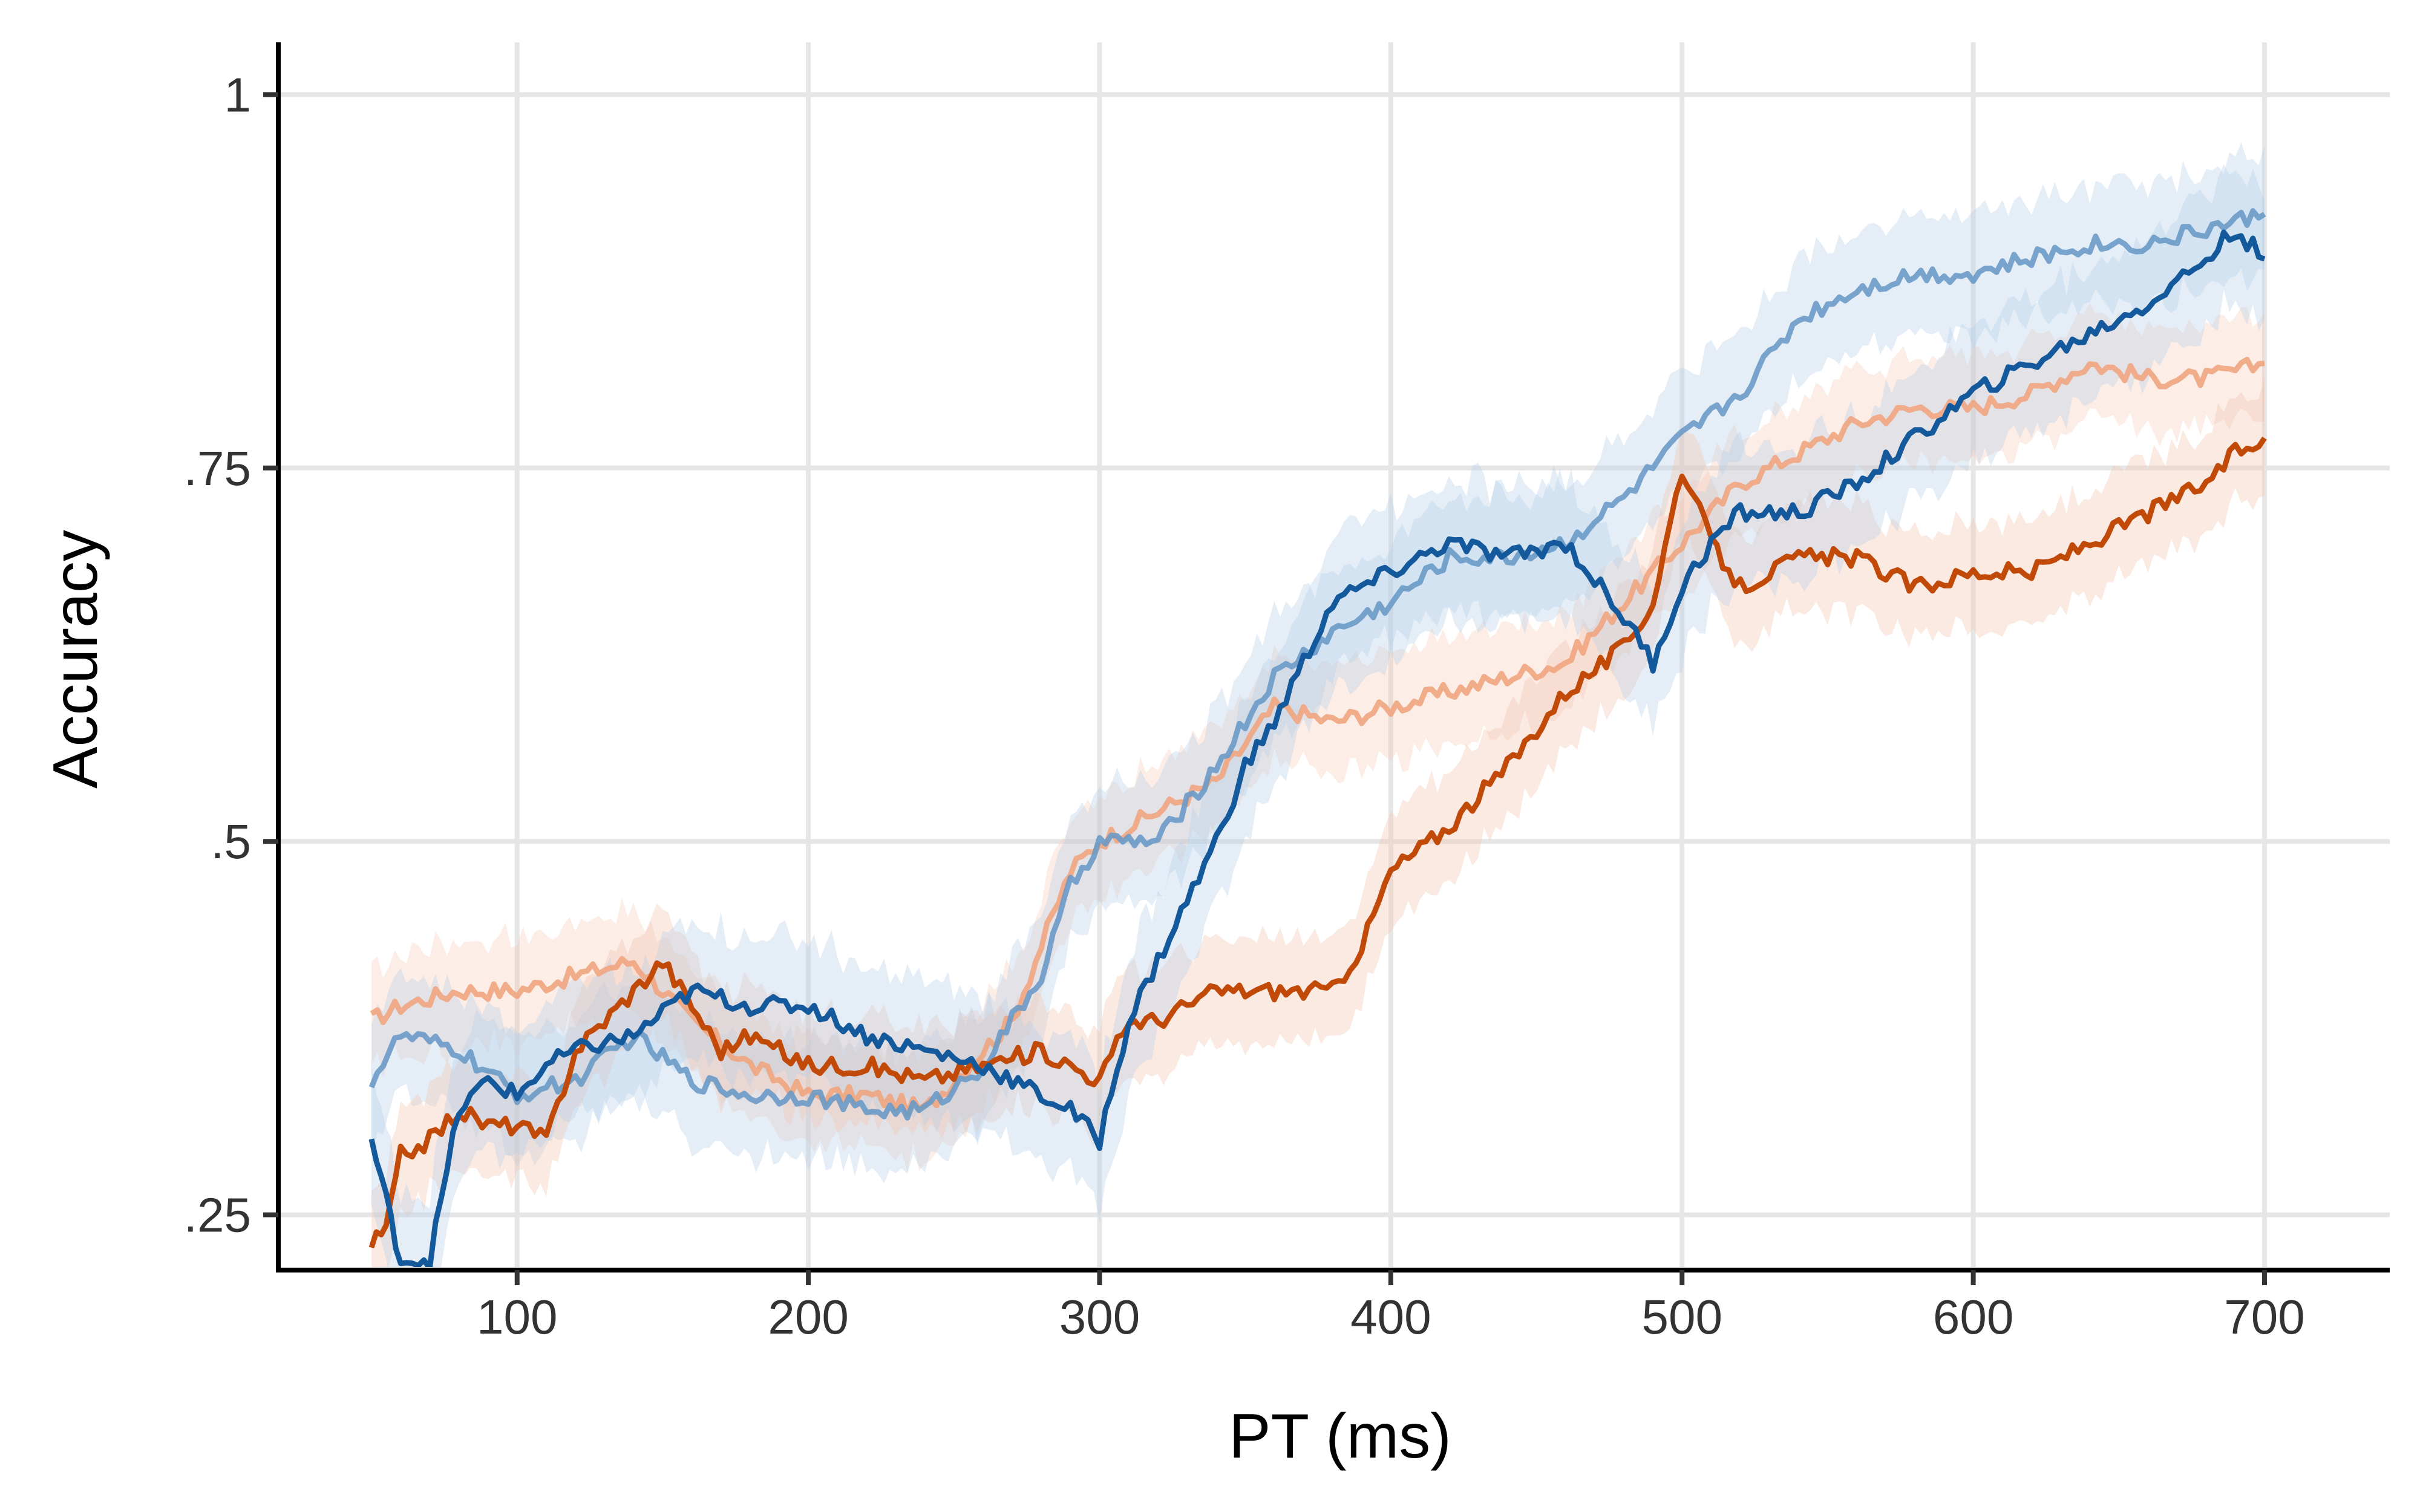  What do you see at coordinates (76, 659) in the screenshot?
I see `y-axis-title: Accuracy` at bounding box center [76, 659].